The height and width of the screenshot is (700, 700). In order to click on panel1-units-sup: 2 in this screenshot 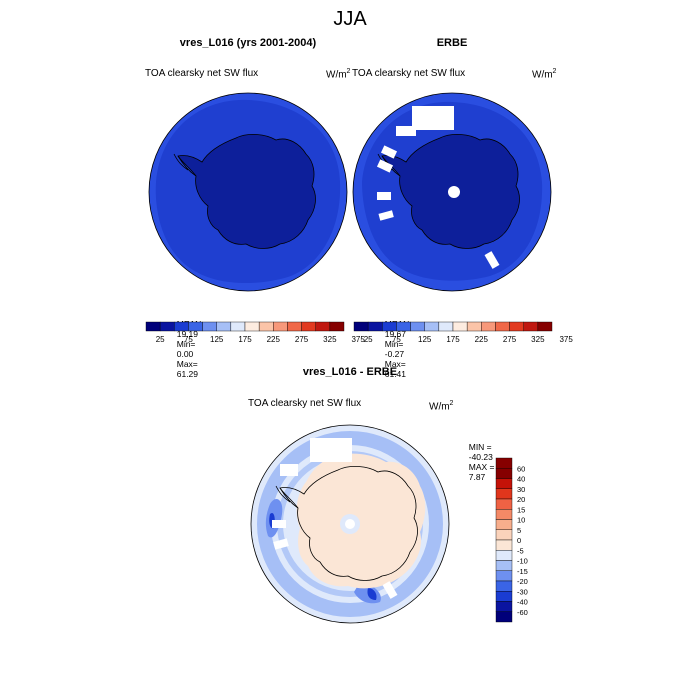, I will do `click(348, 71)`.